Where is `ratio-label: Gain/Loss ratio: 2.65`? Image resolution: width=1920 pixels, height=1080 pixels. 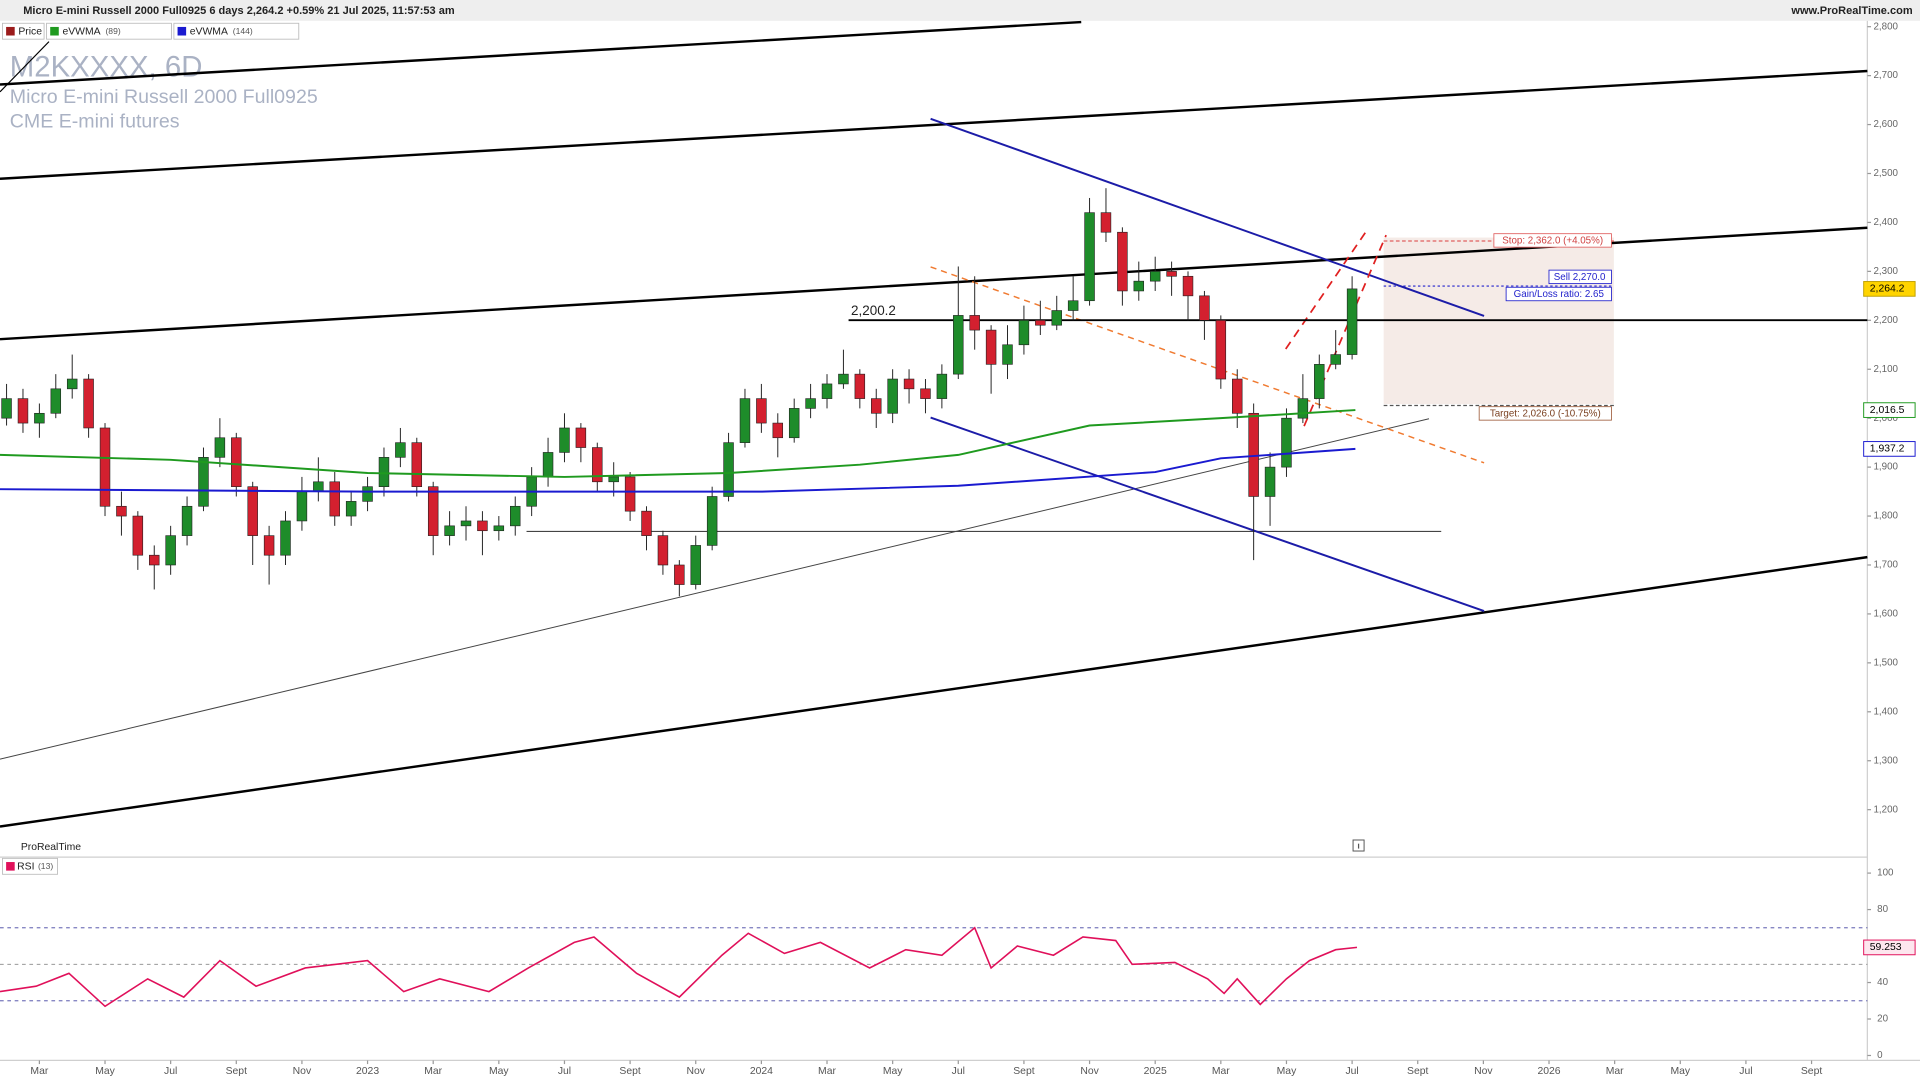
ratio-label: Gain/Loss ratio: 2.65 is located at coordinates (1559, 294).